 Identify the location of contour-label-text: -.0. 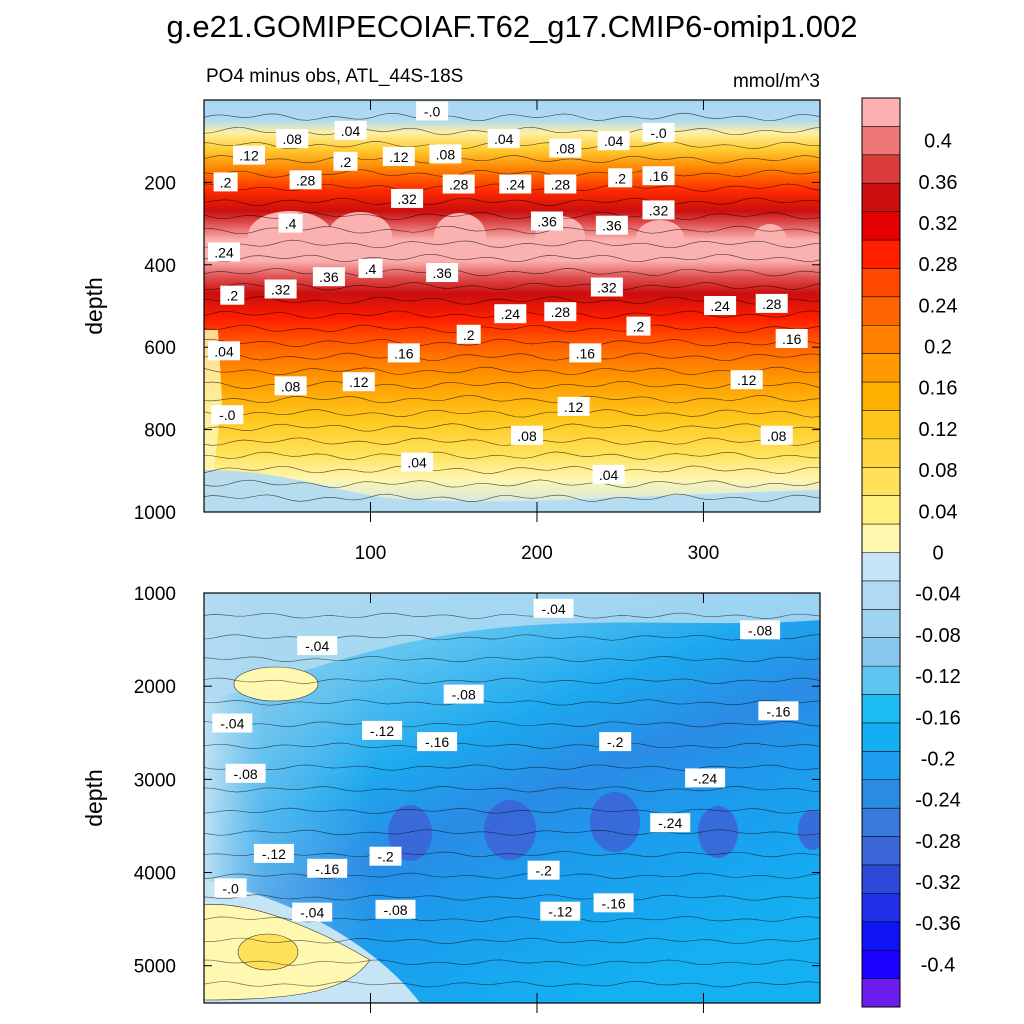
(230, 888).